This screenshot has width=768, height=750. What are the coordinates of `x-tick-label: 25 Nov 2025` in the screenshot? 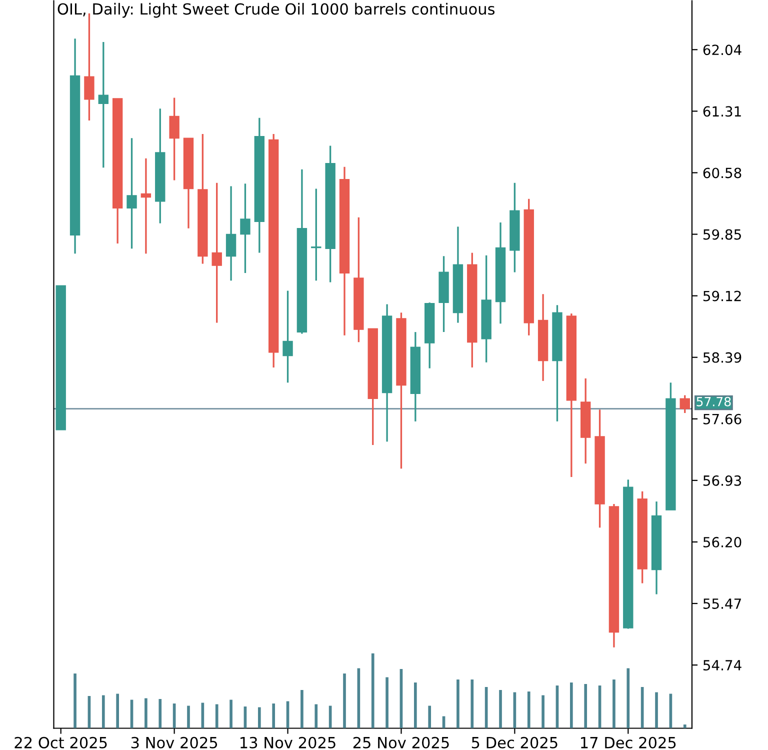 It's located at (401, 742).